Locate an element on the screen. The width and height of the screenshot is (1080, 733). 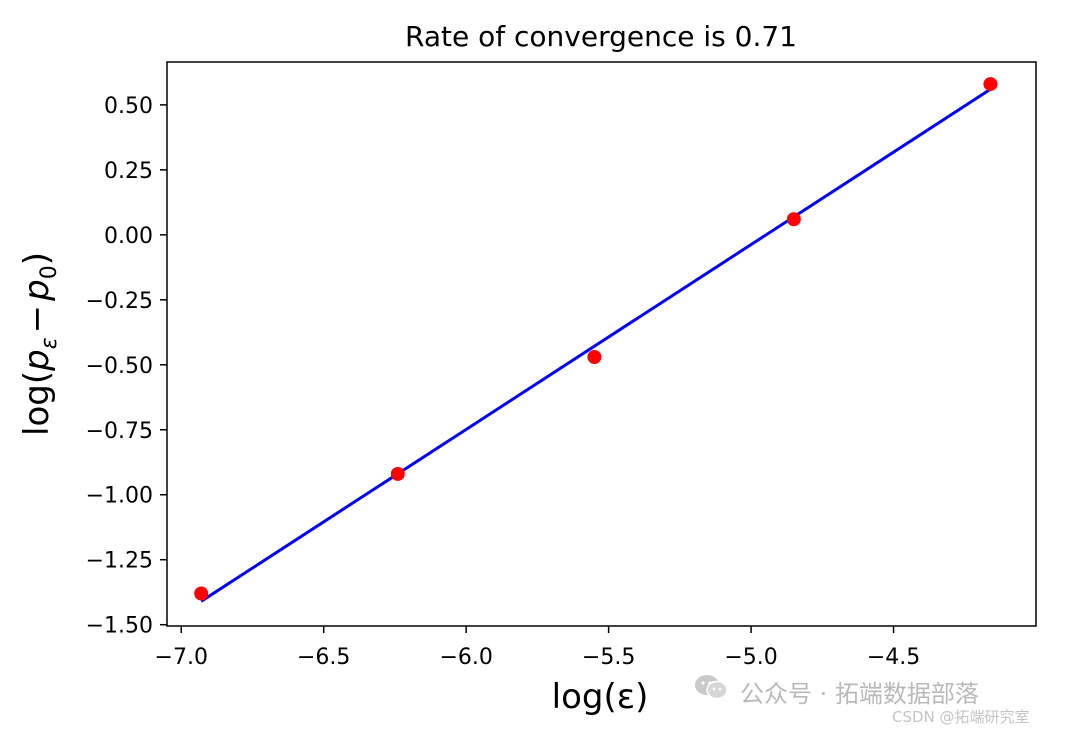
y-tick-label: −1.50 is located at coordinates (119, 626).